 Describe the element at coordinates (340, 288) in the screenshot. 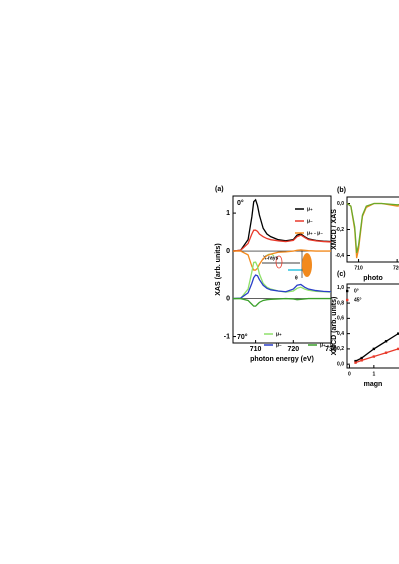

I see `y-tick-label: 1,0` at that location.